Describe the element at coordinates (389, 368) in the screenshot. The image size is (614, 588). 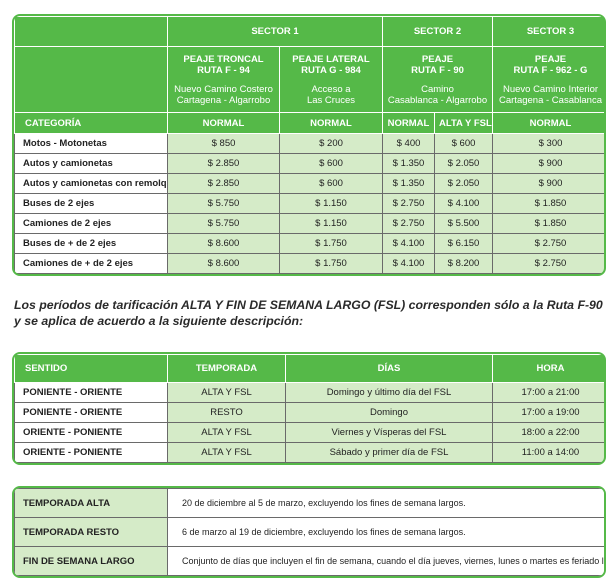
I see `column-header: DÍAS` at that location.